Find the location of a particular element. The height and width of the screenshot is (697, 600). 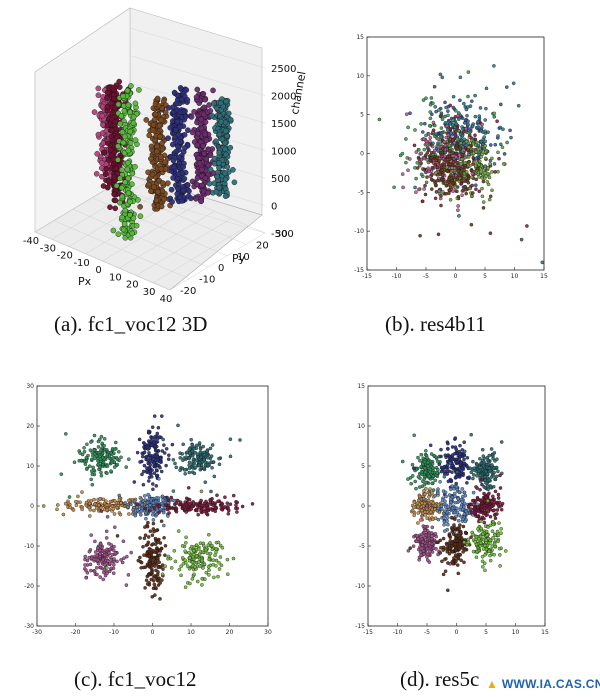

grid-line is located at coordinates (197, 75).